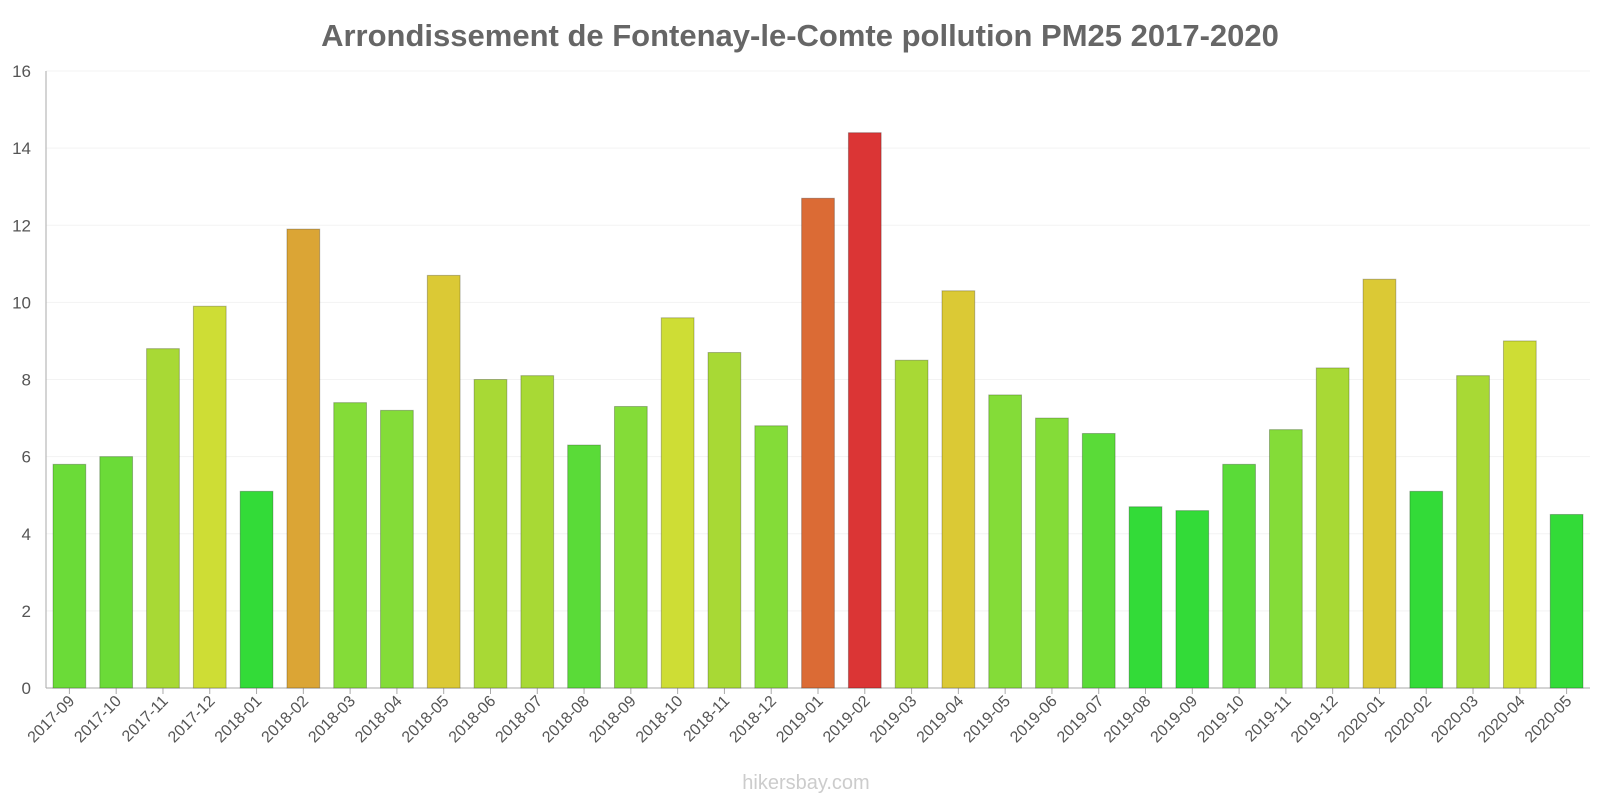 This screenshot has width=1600, height=800. Describe the element at coordinates (1221, 720) in the screenshot. I see `x-tick-label: 2019-10` at that location.